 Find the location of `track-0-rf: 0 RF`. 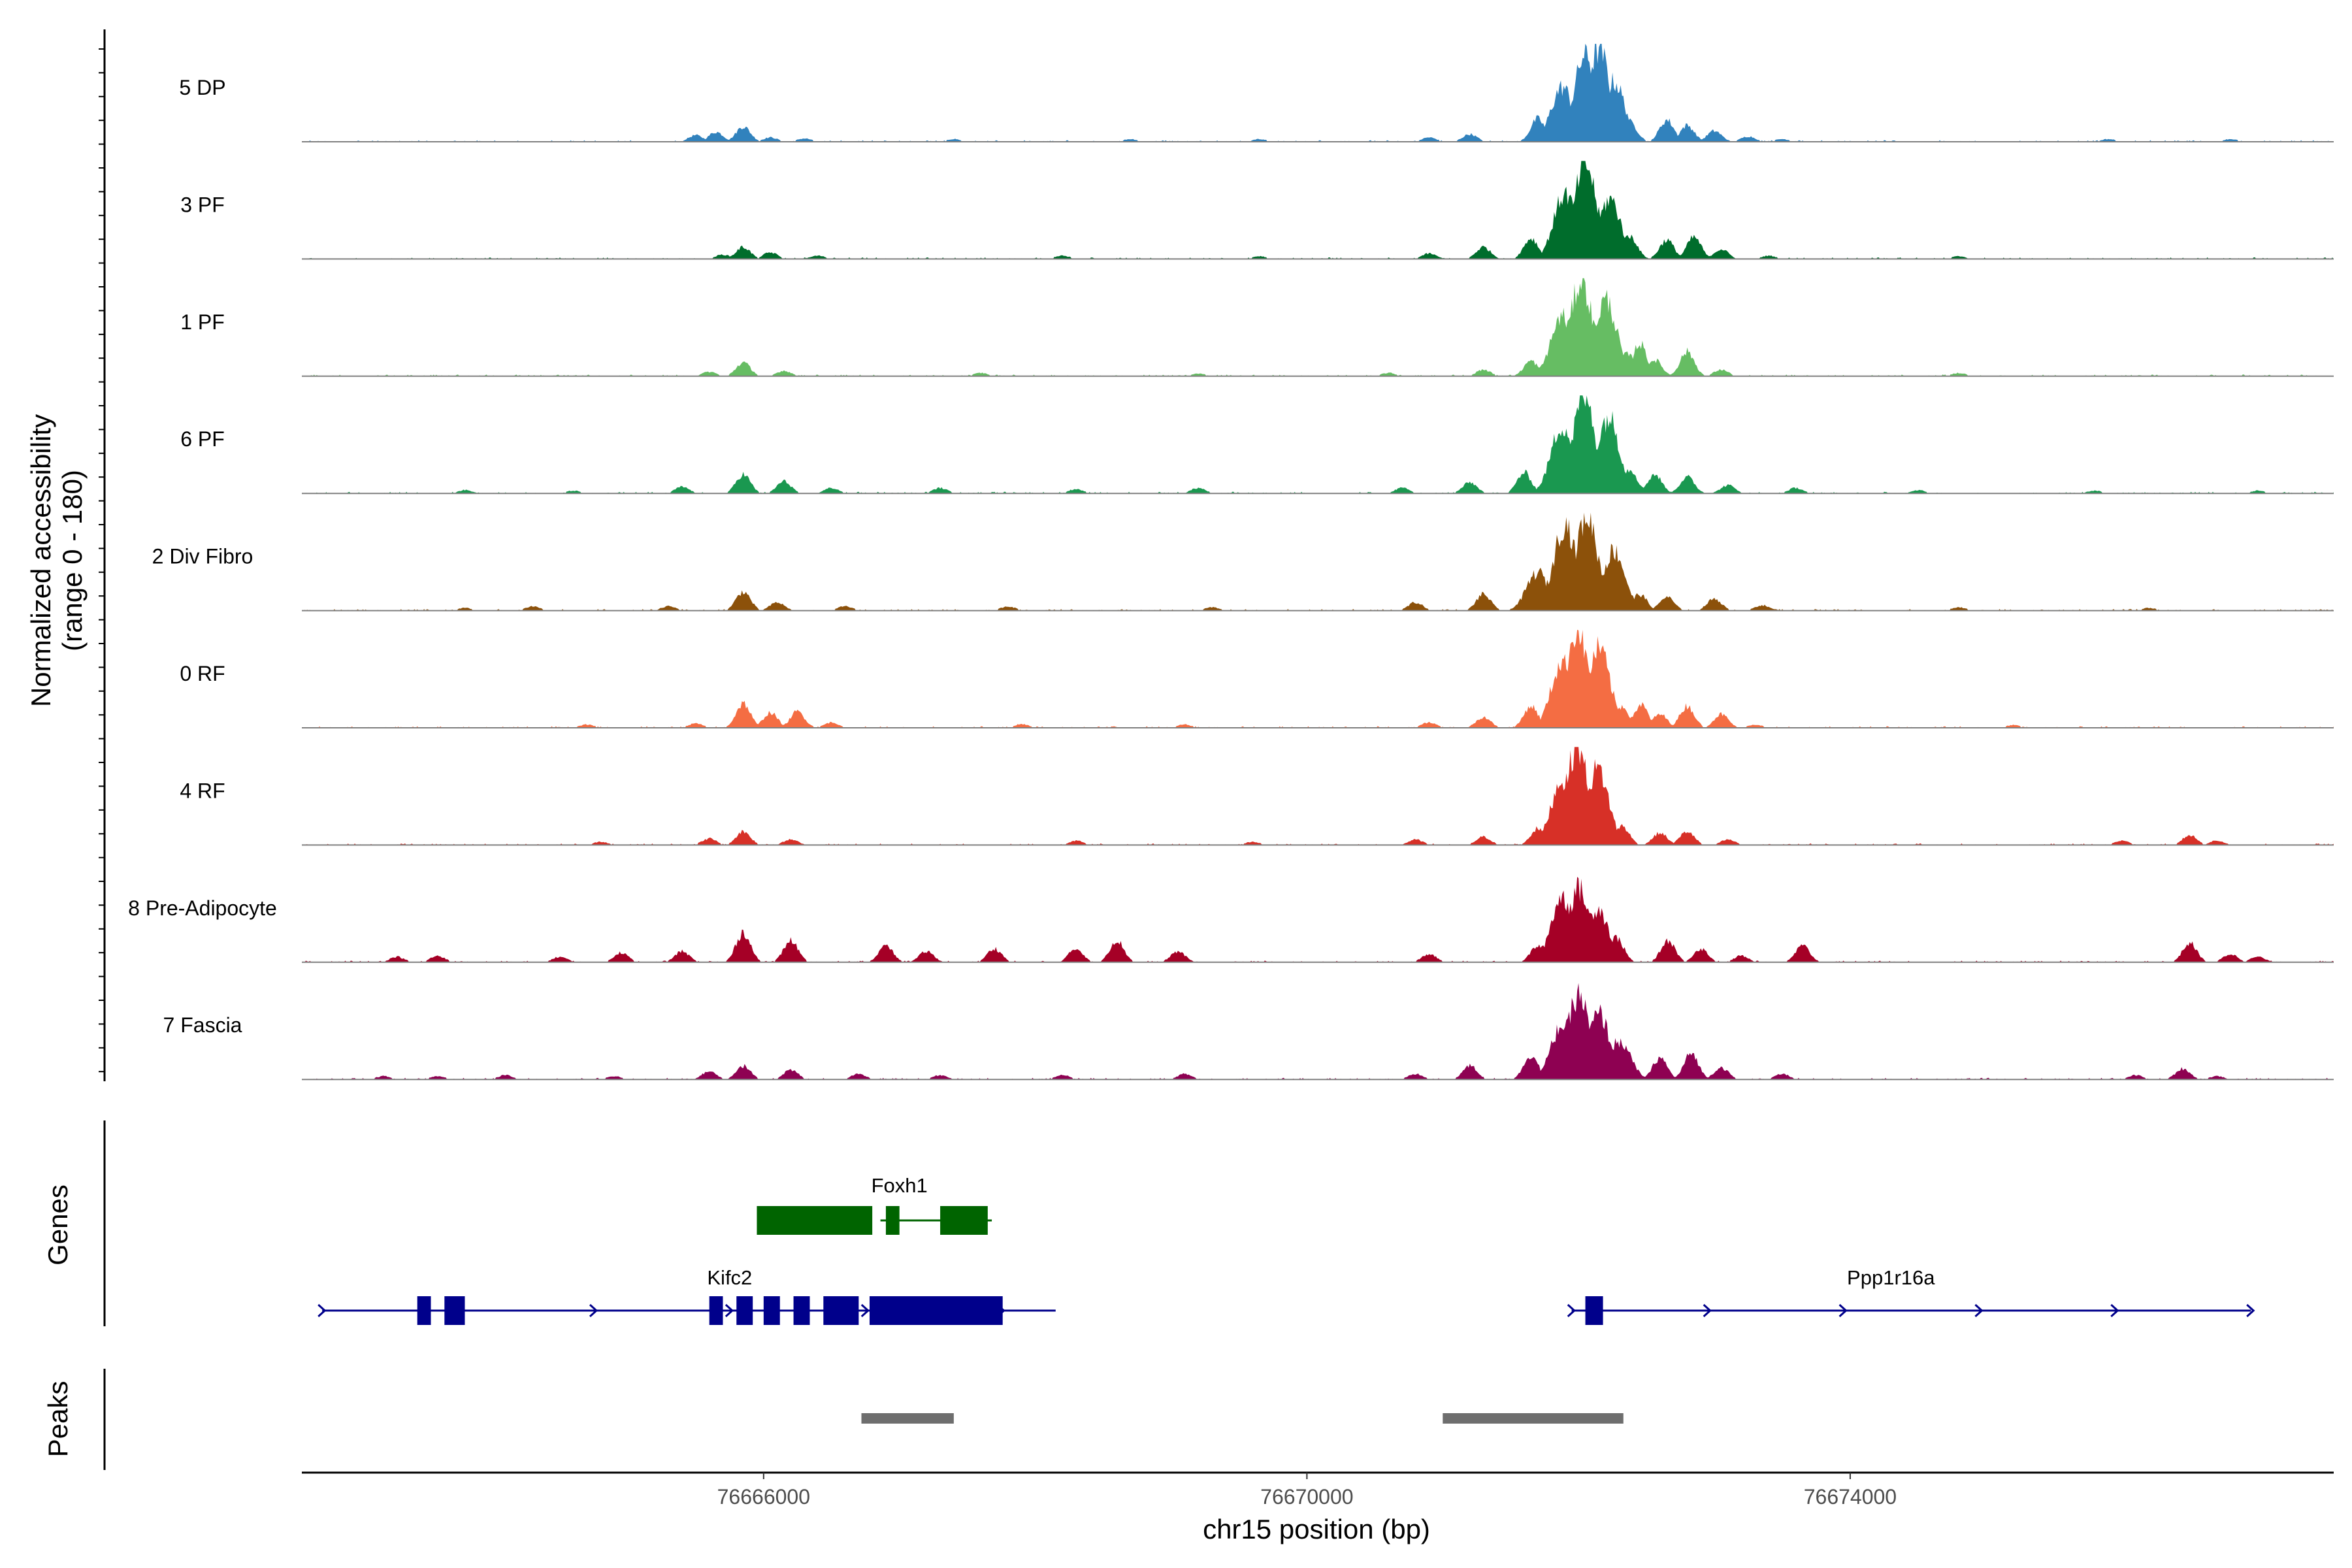

track-0-rf: 0 RF is located at coordinates (1257, 679).